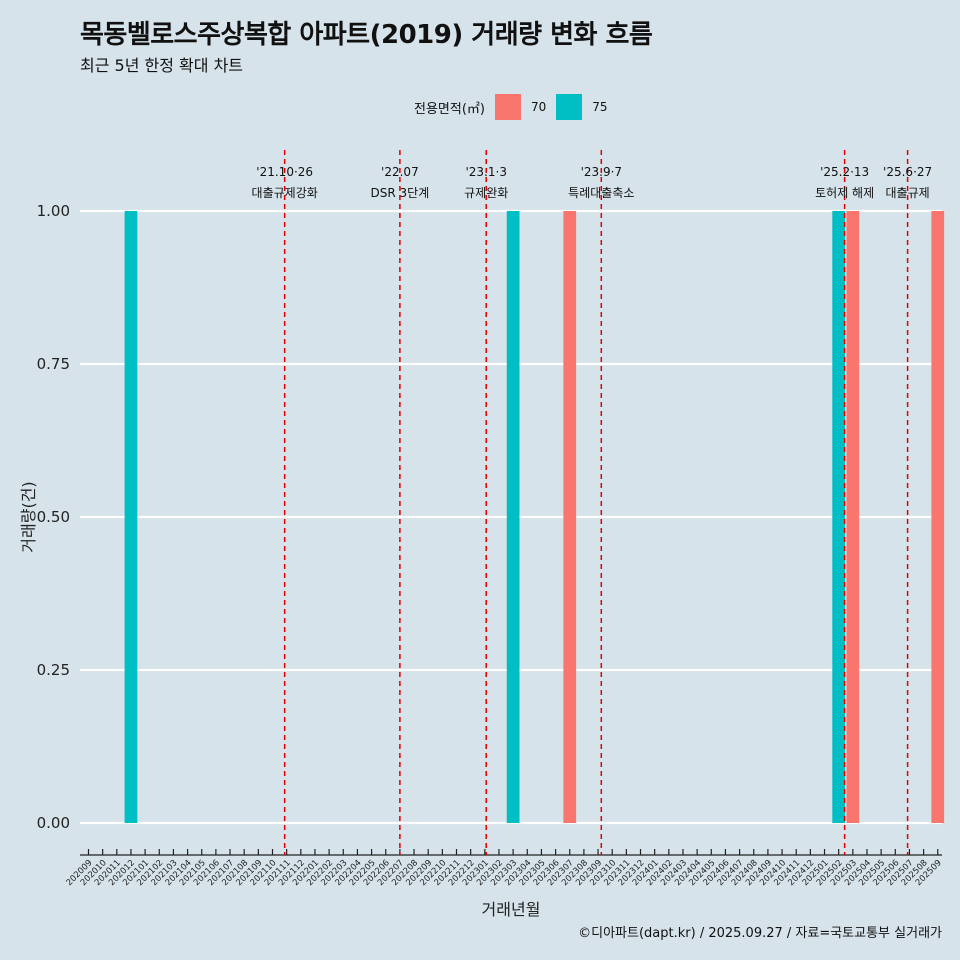  Describe the element at coordinates (538, 107) in the screenshot. I see `legend-label-70: 70` at that location.